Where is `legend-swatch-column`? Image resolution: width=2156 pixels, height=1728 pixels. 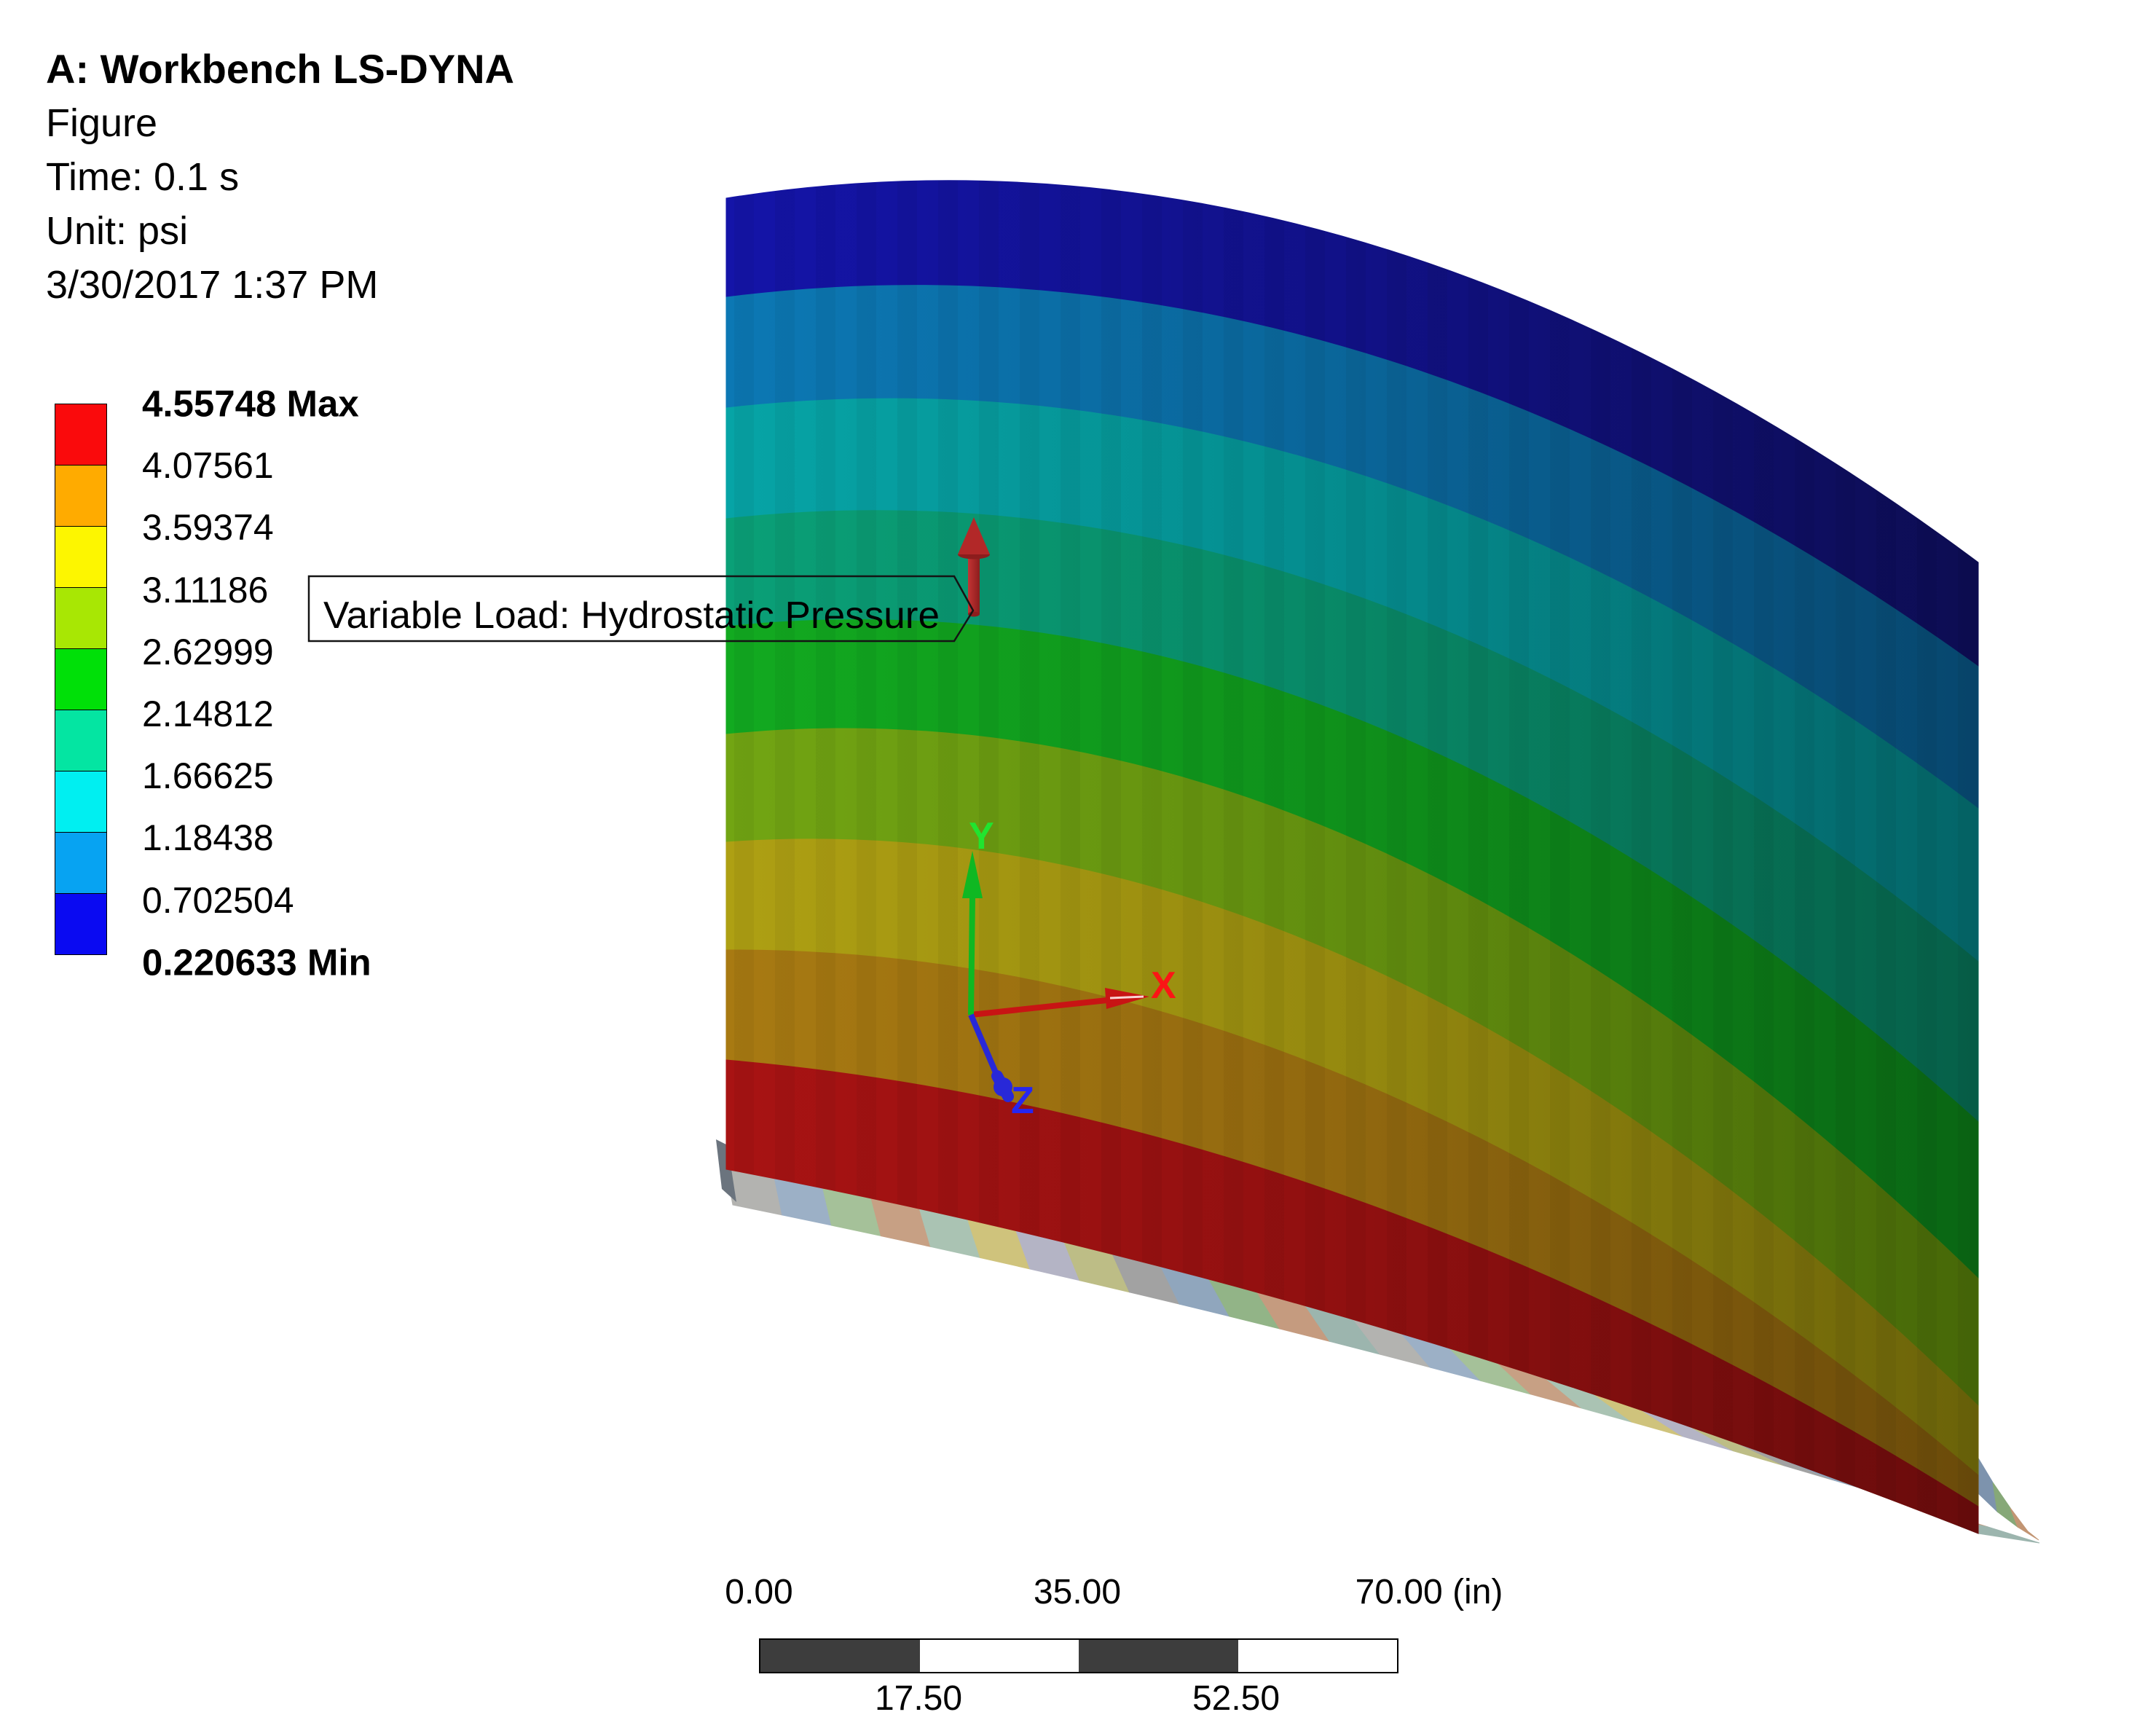
legend-swatch-column is located at coordinates (81, 679).